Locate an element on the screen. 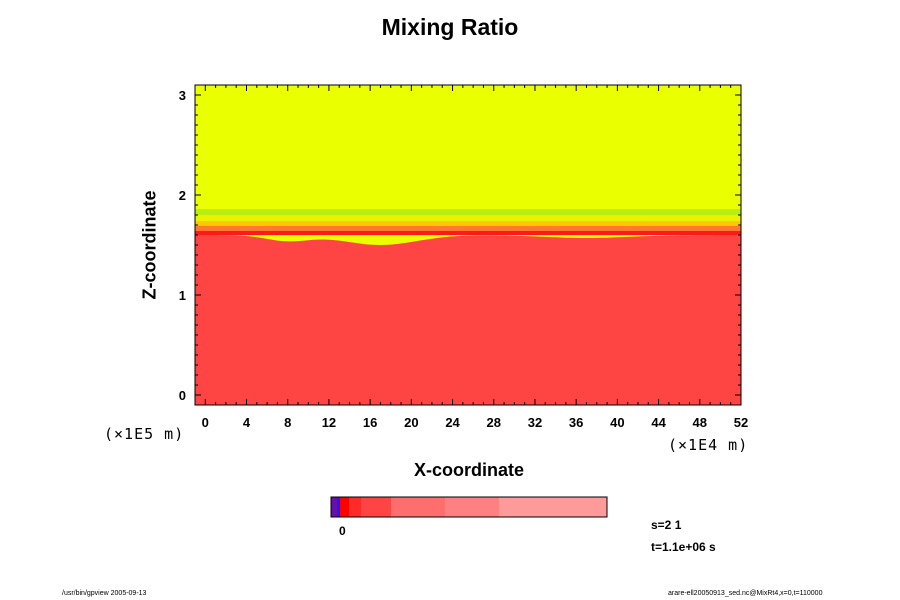  time-label: t=1.1e+06 s is located at coordinates (683, 547).